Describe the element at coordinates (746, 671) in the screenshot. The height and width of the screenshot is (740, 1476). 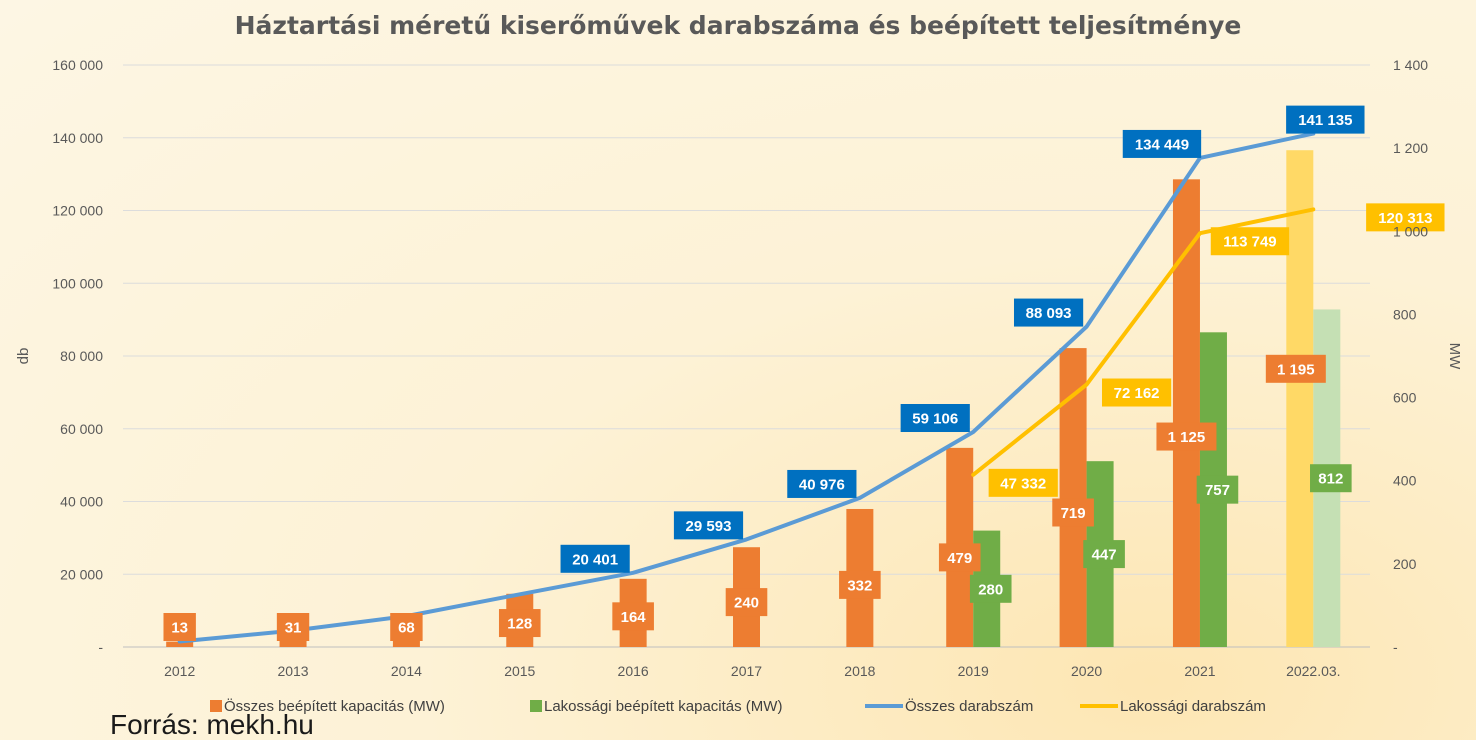
I see `x-tick-label: 2017` at that location.